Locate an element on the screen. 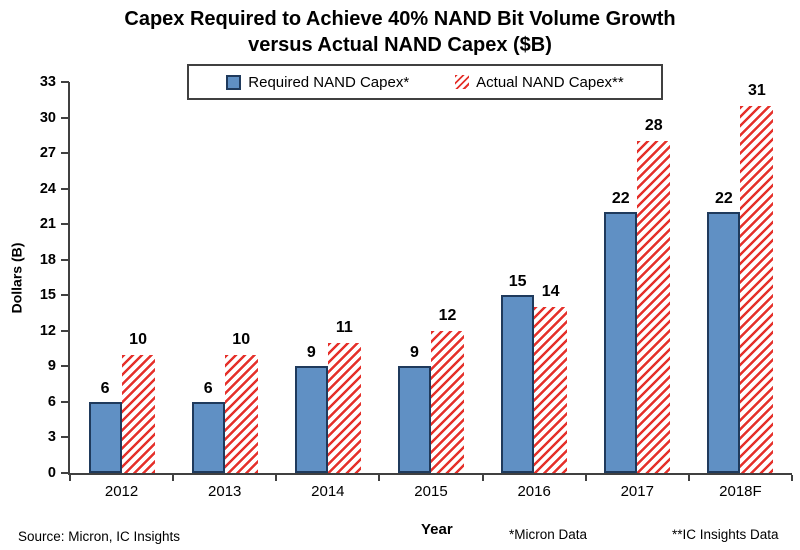 Image resolution: width=800 pixels, height=550 pixels. y-tick-label-15: 15 is located at coordinates (47, 295).